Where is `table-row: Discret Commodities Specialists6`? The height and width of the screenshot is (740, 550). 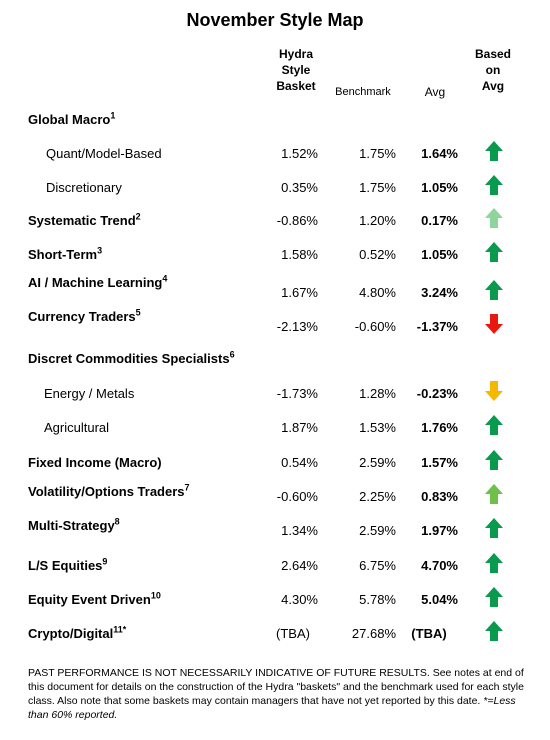 table-row: Discret Commodities Specialists6 is located at coordinates (275, 360).